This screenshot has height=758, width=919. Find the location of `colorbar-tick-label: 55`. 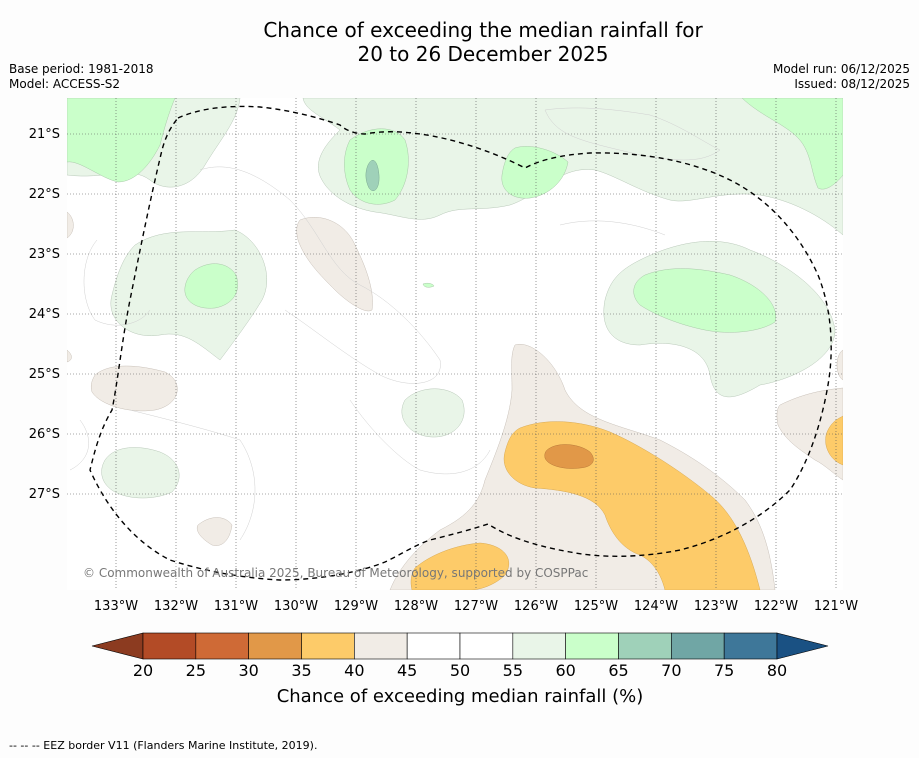

colorbar-tick-label: 55 is located at coordinates (513, 670).